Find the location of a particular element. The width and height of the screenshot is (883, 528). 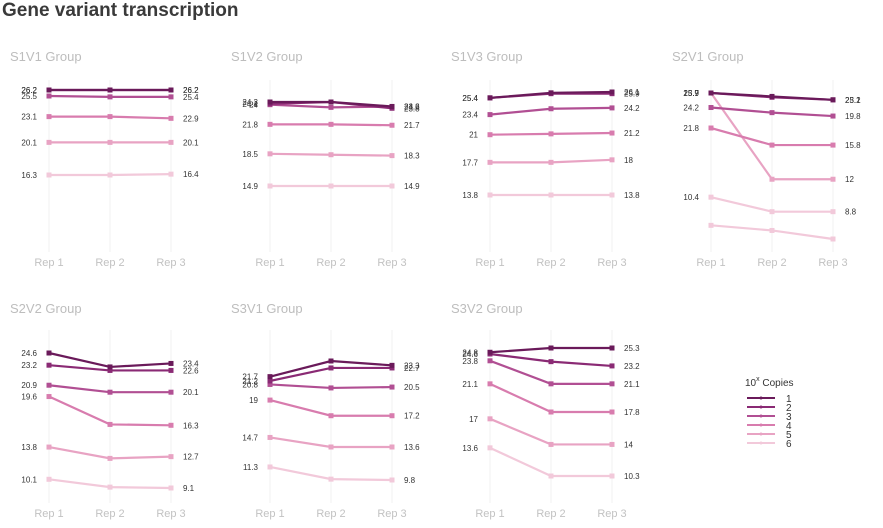

value-label: 24.6 is located at coordinates (29, 353).